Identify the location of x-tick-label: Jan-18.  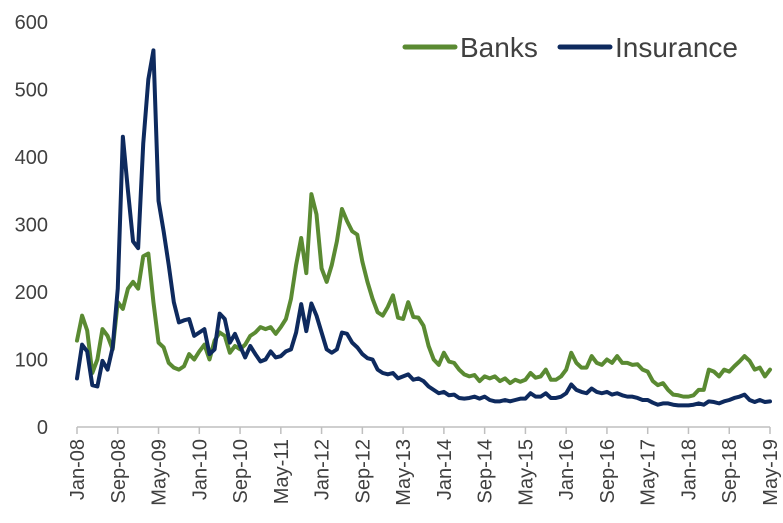
(689, 469).